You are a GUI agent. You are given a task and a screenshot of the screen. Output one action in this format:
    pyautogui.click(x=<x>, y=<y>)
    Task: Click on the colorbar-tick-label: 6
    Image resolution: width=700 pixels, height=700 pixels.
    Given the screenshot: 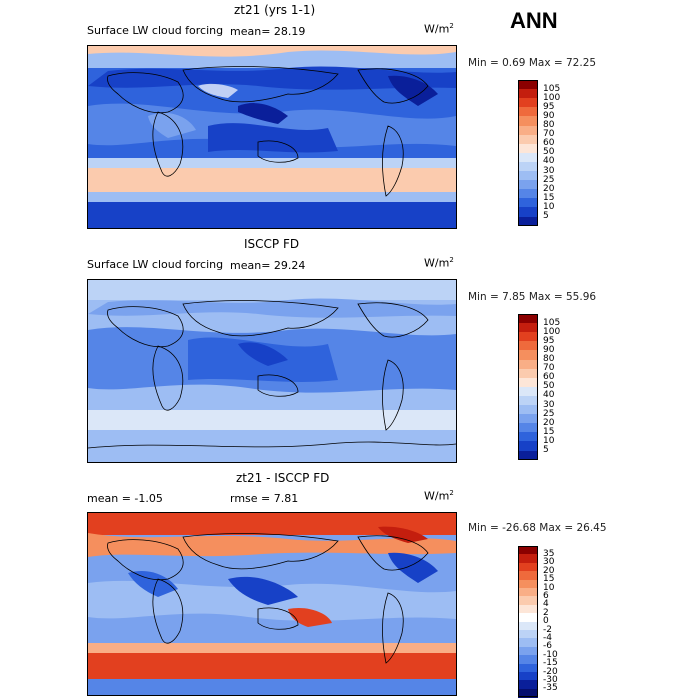 What is the action you would take?
    pyautogui.click(x=546, y=595)
    